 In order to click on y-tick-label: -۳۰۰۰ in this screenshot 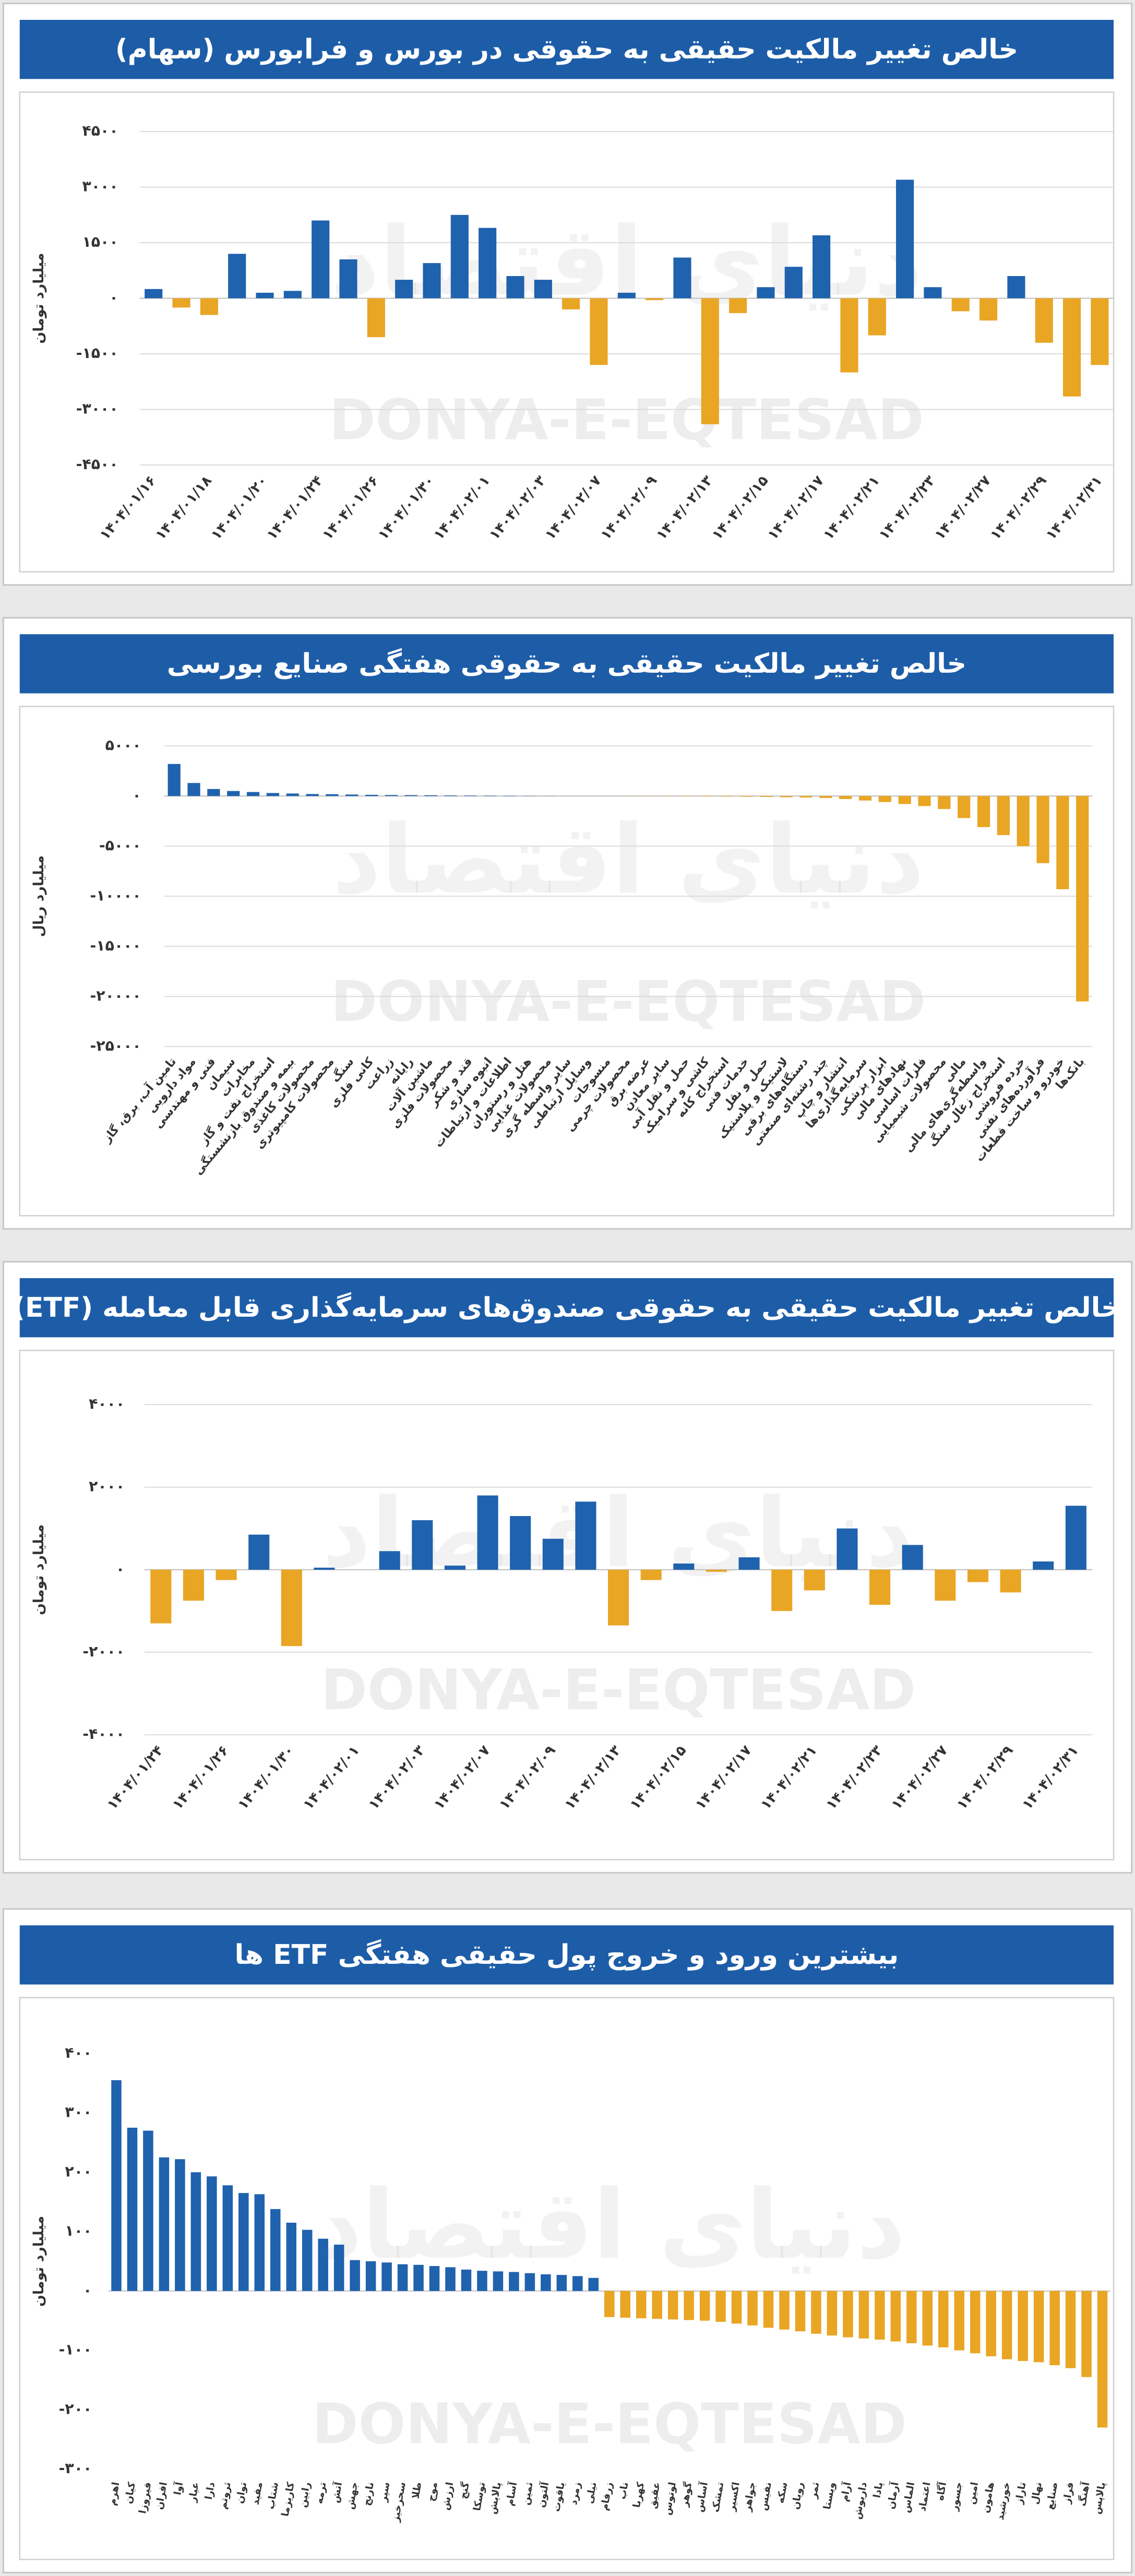, I will do `click(97, 409)`.